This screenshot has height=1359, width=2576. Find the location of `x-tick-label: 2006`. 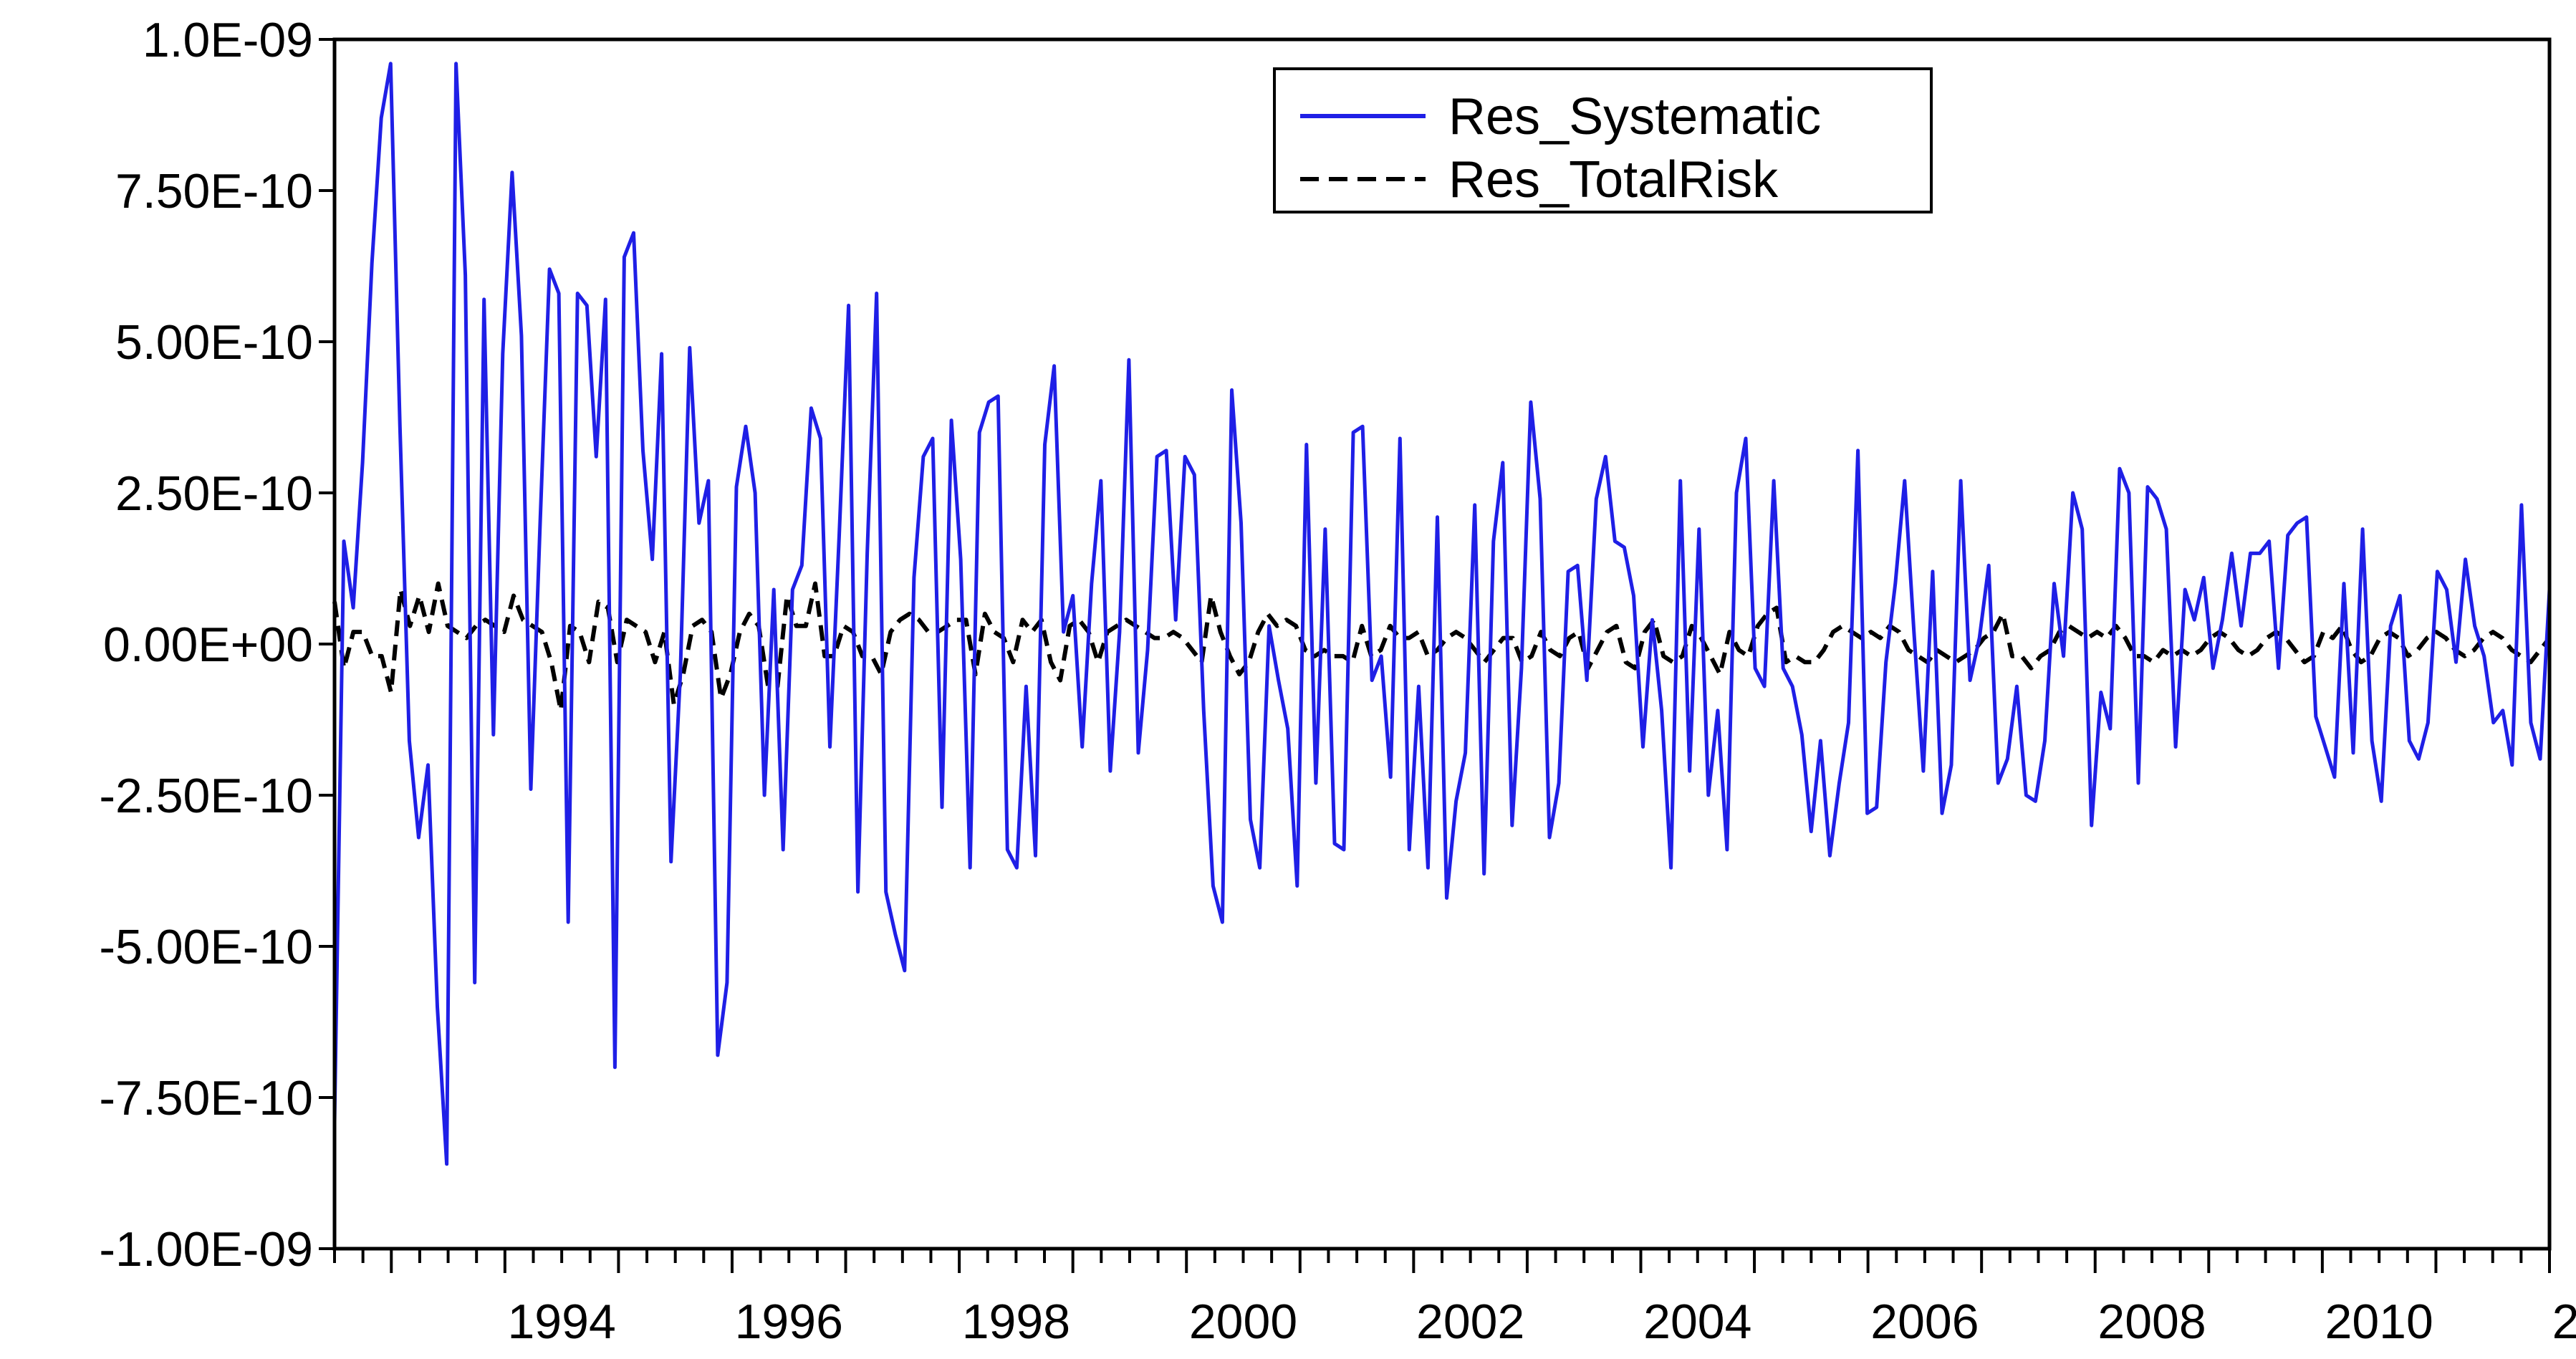

x-tick-label: 2006 is located at coordinates (1924, 1322).